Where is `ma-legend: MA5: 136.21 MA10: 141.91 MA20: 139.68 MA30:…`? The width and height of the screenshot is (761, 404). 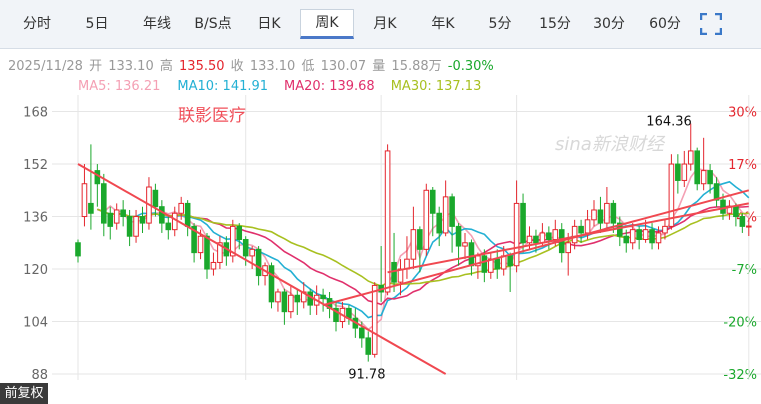 ma-legend: MA5: 136.21 MA10: 141.91 MA20: 139.68 MA30:… is located at coordinates (279, 86).